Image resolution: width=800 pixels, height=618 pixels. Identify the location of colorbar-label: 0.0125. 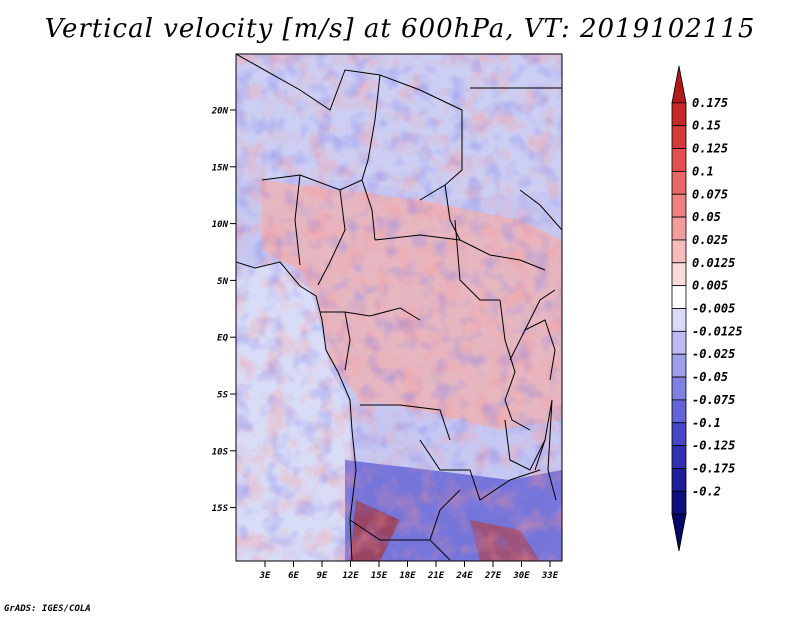
(713, 263).